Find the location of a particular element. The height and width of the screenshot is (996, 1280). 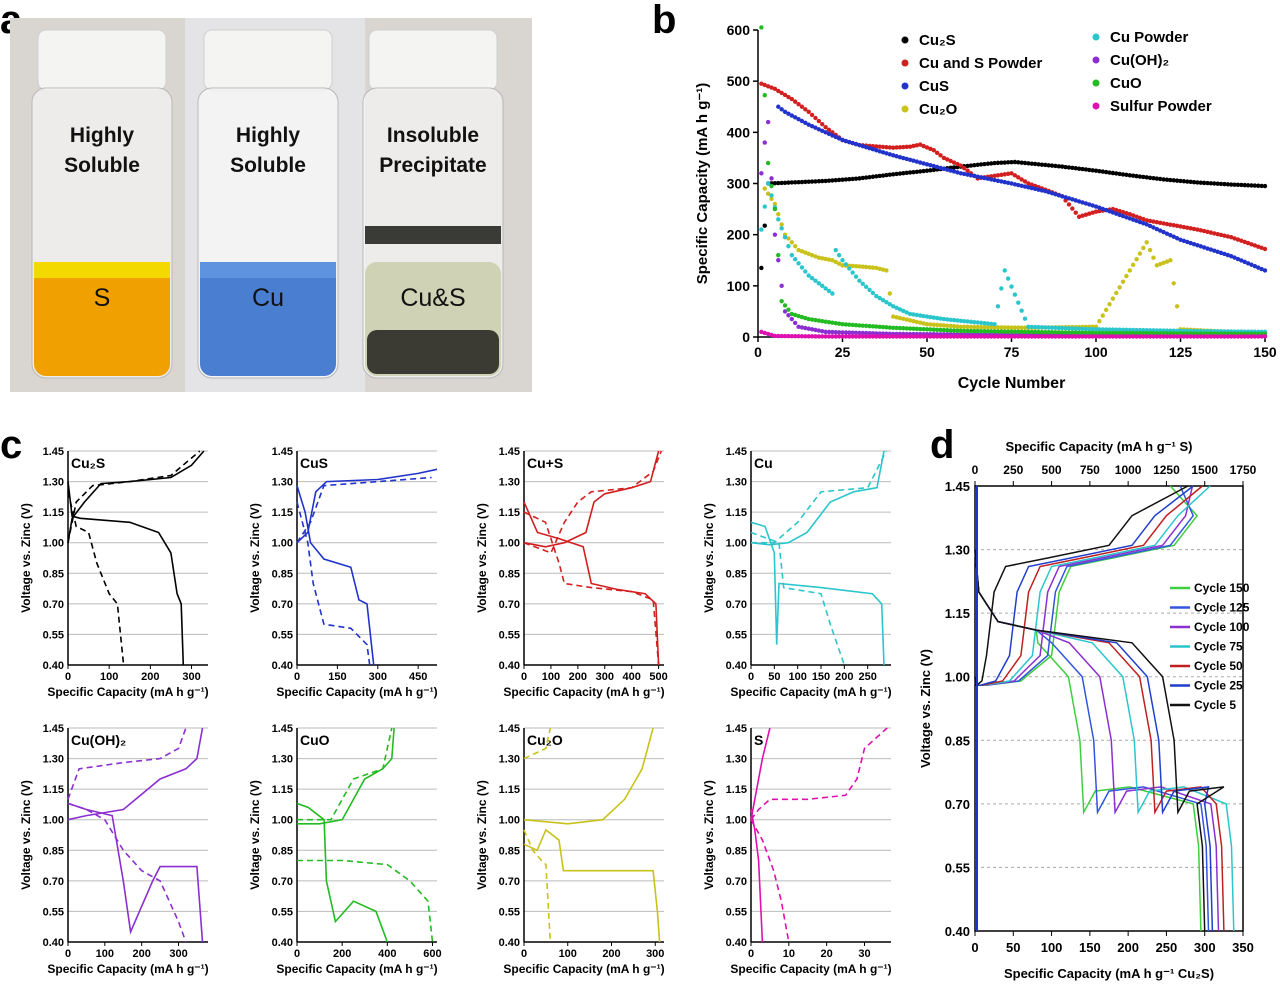

legend-marker is located at coordinates (905, 40).